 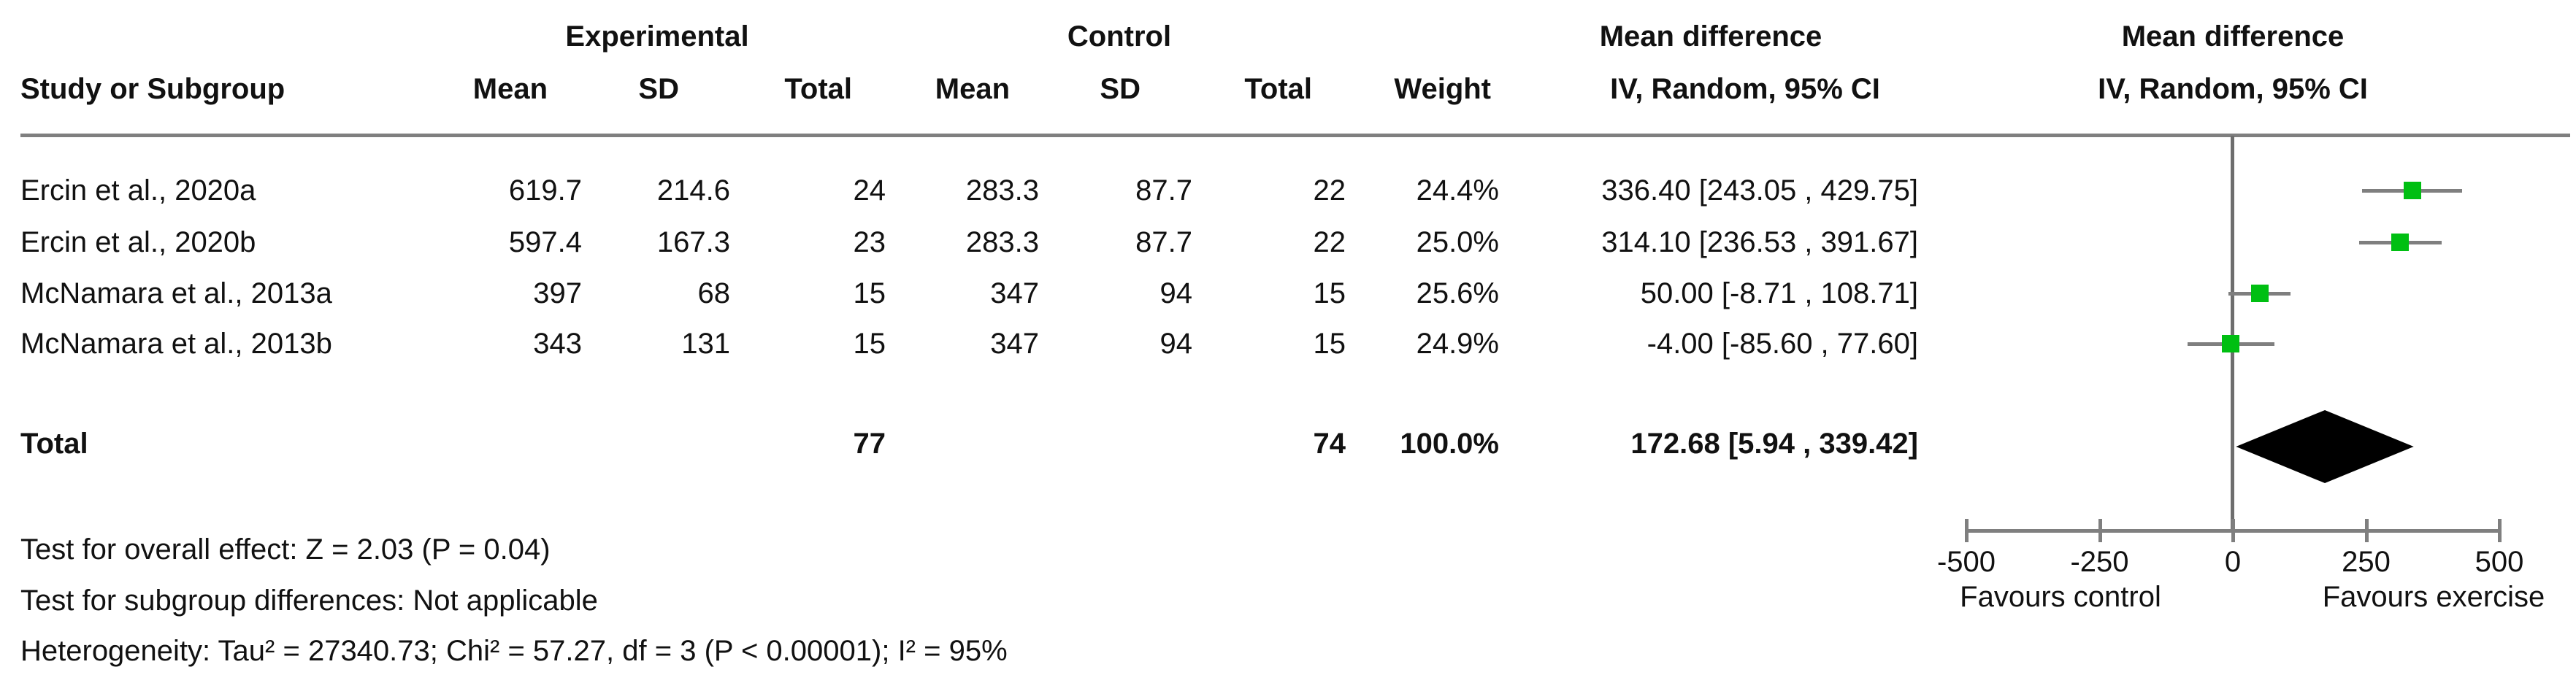 I want to click on header-mean-control: Mean, so click(x=972, y=89).